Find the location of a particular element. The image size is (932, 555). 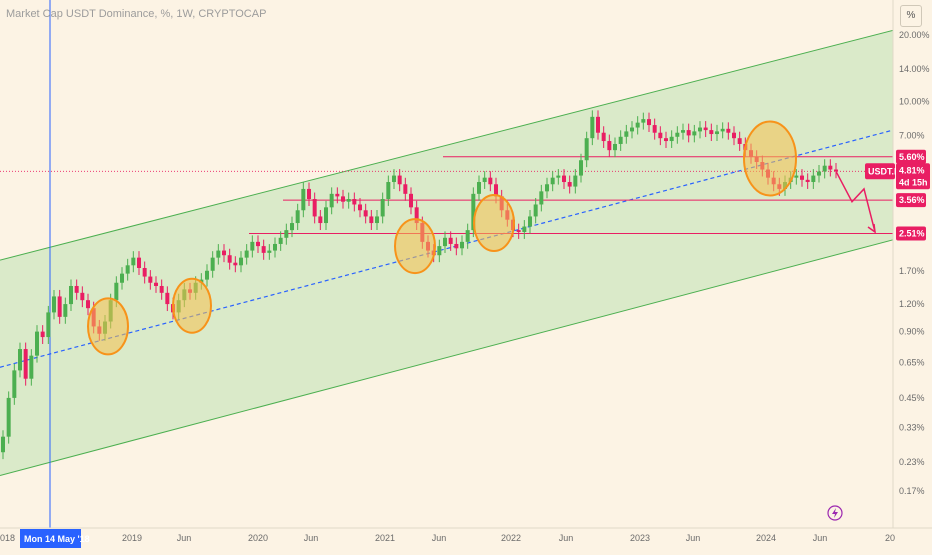

log-scale-button: % is located at coordinates (911, 16).